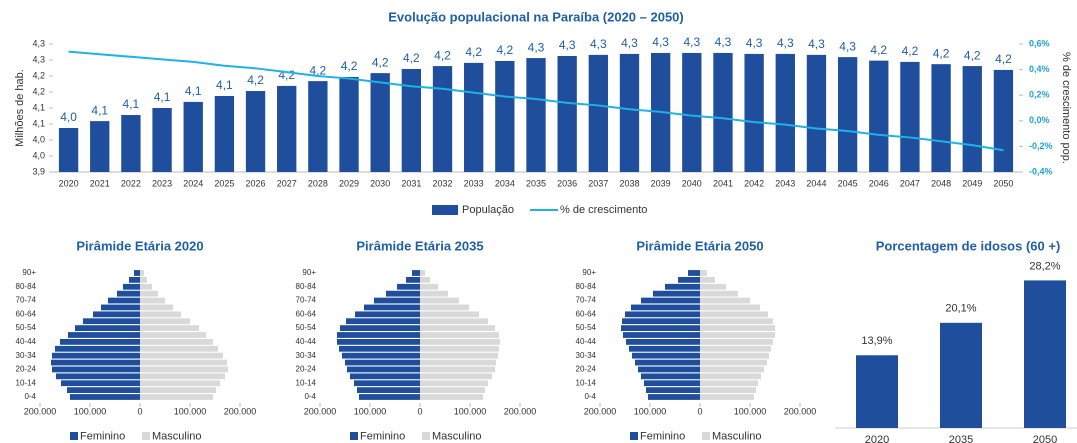  What do you see at coordinates (960, 309) in the screenshot?
I see `value-label: 20,1%` at bounding box center [960, 309].